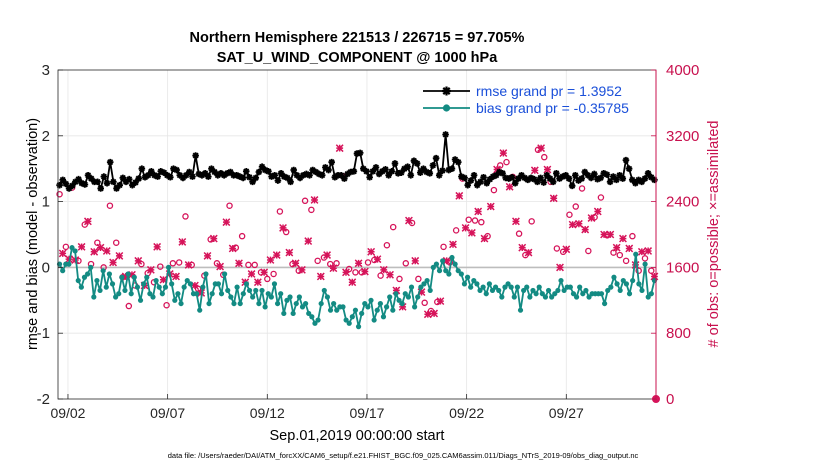 The height and width of the screenshot is (470, 830). Describe the element at coordinates (46, 136) in the screenshot. I see `left-tick-label: 2` at that location.